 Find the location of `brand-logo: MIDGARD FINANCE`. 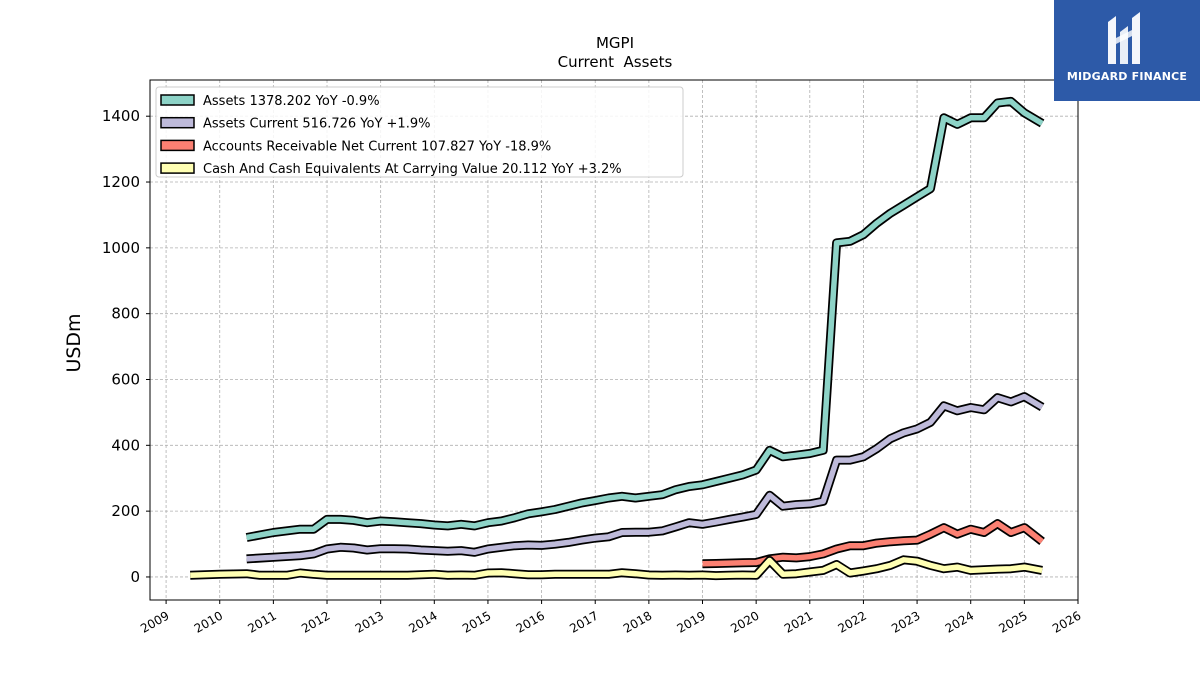

brand-logo: MIDGARD FINANCE is located at coordinates (1127, 50).